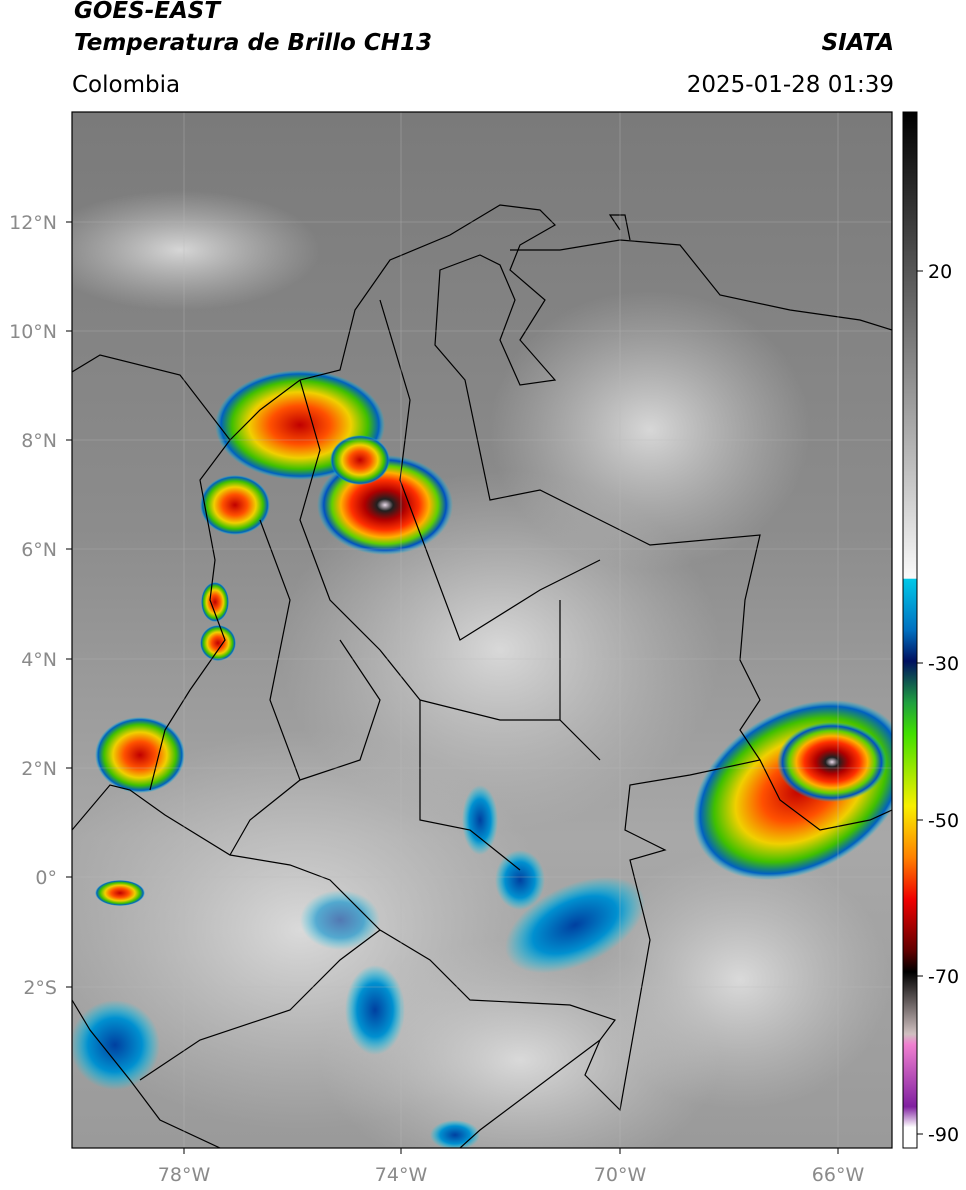 The width and height of the screenshot is (966, 1190). What do you see at coordinates (790, 85) in the screenshot?
I see `datetime: 2025-01-28 01:39` at bounding box center [790, 85].